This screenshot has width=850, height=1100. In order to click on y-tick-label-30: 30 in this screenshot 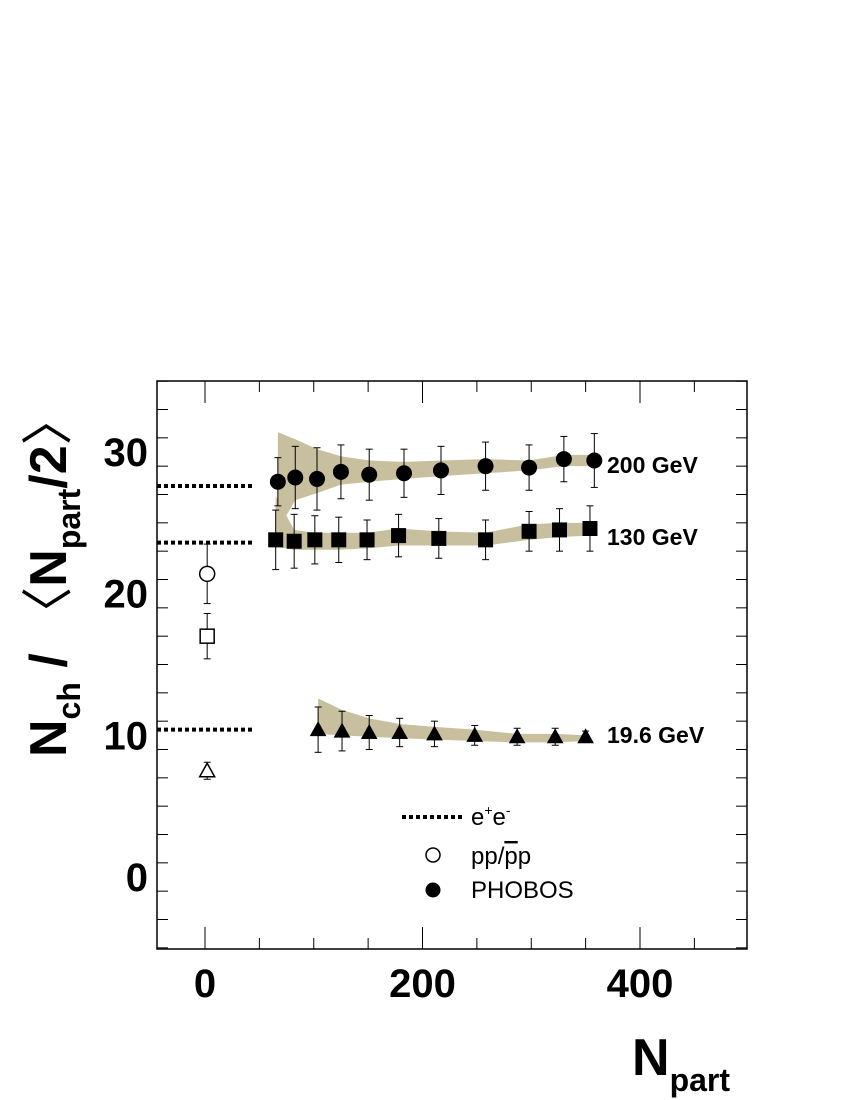, I will do `click(126, 453)`.